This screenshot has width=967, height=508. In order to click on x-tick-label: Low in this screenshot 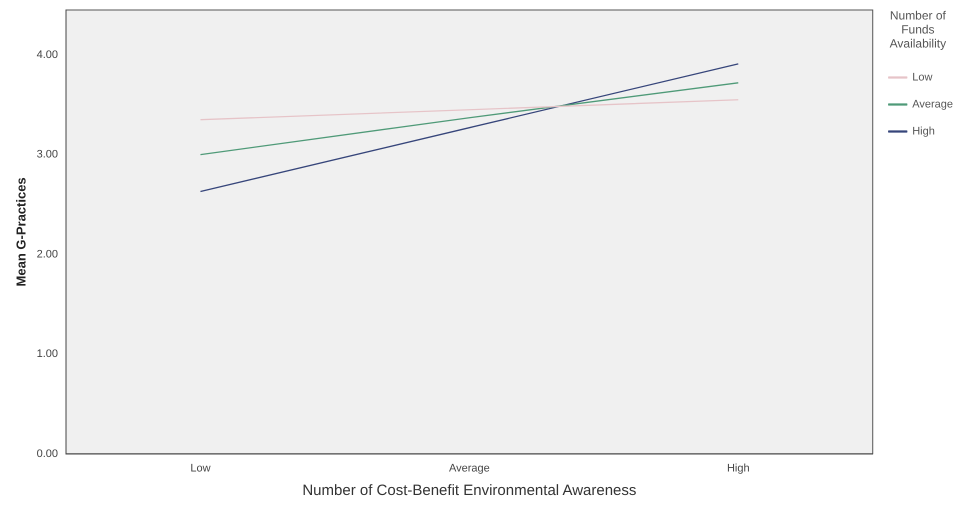, I will do `click(200, 468)`.